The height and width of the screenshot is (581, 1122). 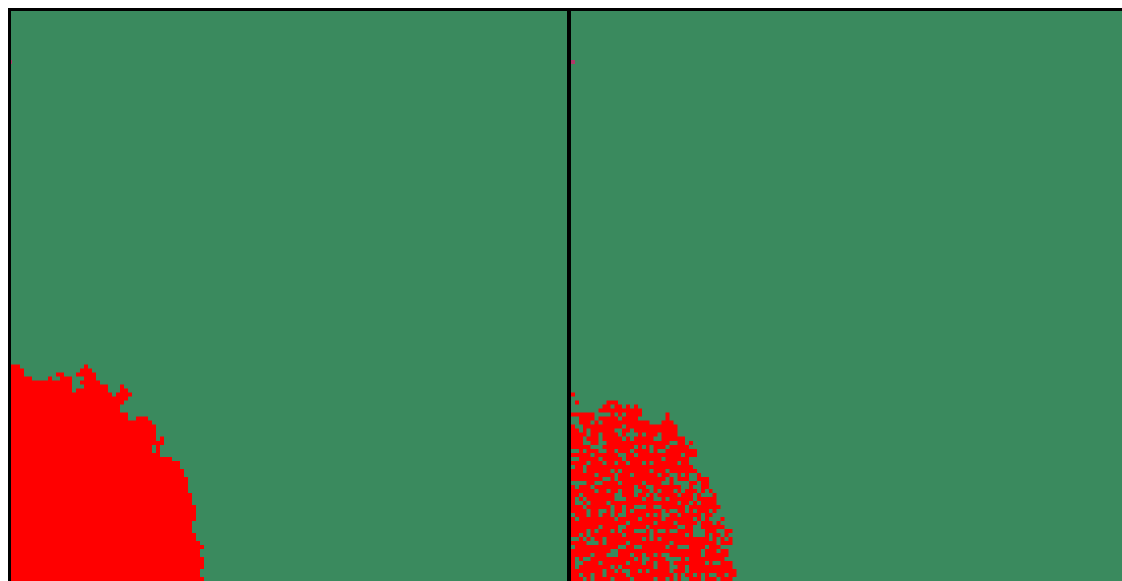 I want to click on left-border, so click(x=9, y=294).